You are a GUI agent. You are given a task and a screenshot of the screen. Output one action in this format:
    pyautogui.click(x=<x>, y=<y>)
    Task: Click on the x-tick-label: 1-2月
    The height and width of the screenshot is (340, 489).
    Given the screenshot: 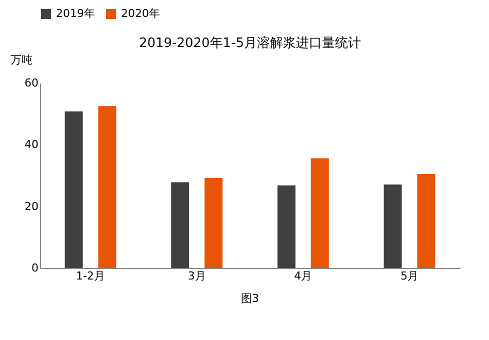 What is the action you would take?
    pyautogui.click(x=90, y=276)
    